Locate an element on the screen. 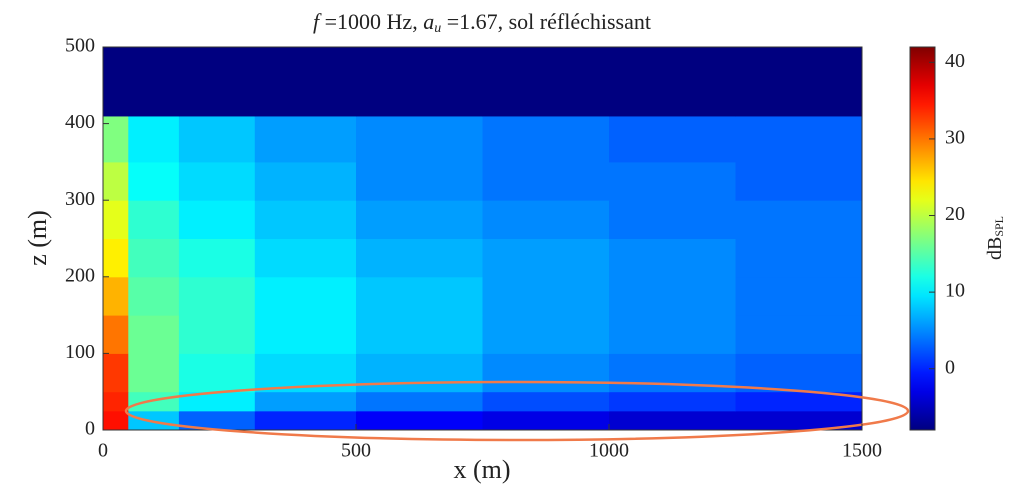  title-part: =1.67, sol réfléchissant is located at coordinates (546, 21).